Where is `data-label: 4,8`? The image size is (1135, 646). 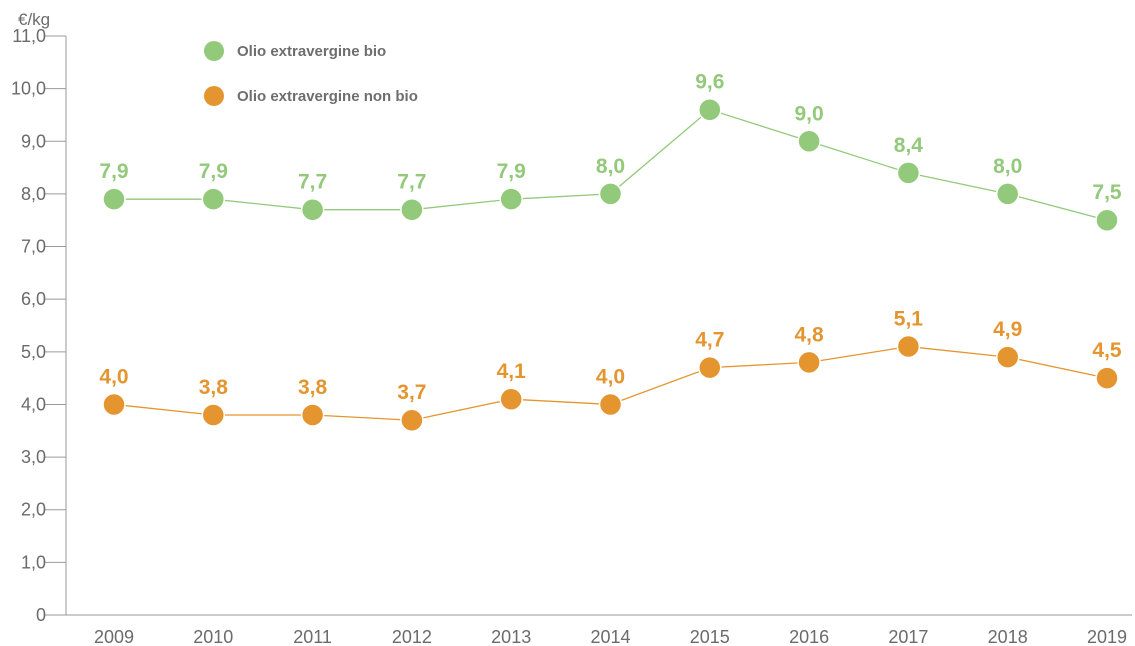 data-label: 4,8 is located at coordinates (809, 334).